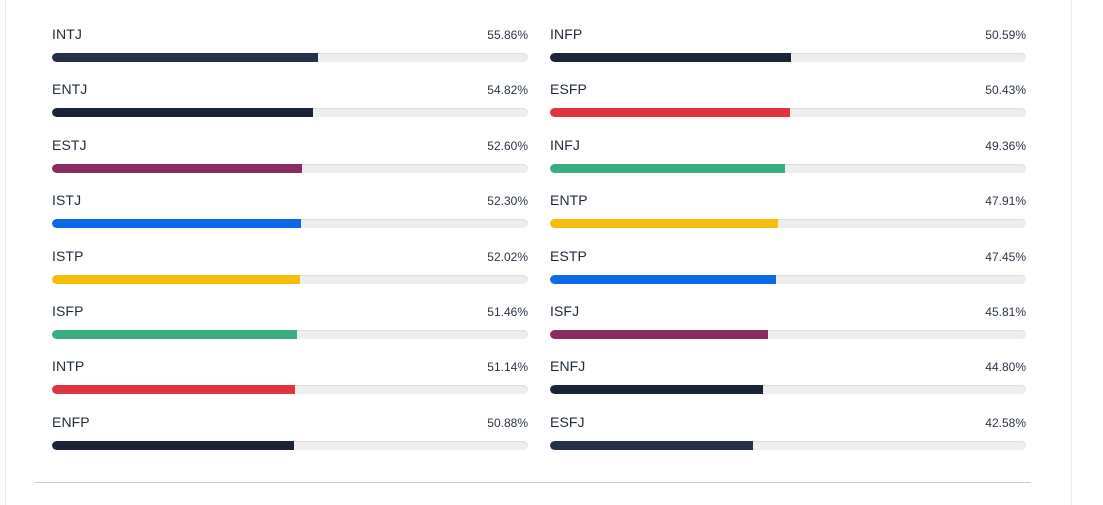 The height and width of the screenshot is (505, 1103). I want to click on percent-label: 44.80%, so click(1005, 367).